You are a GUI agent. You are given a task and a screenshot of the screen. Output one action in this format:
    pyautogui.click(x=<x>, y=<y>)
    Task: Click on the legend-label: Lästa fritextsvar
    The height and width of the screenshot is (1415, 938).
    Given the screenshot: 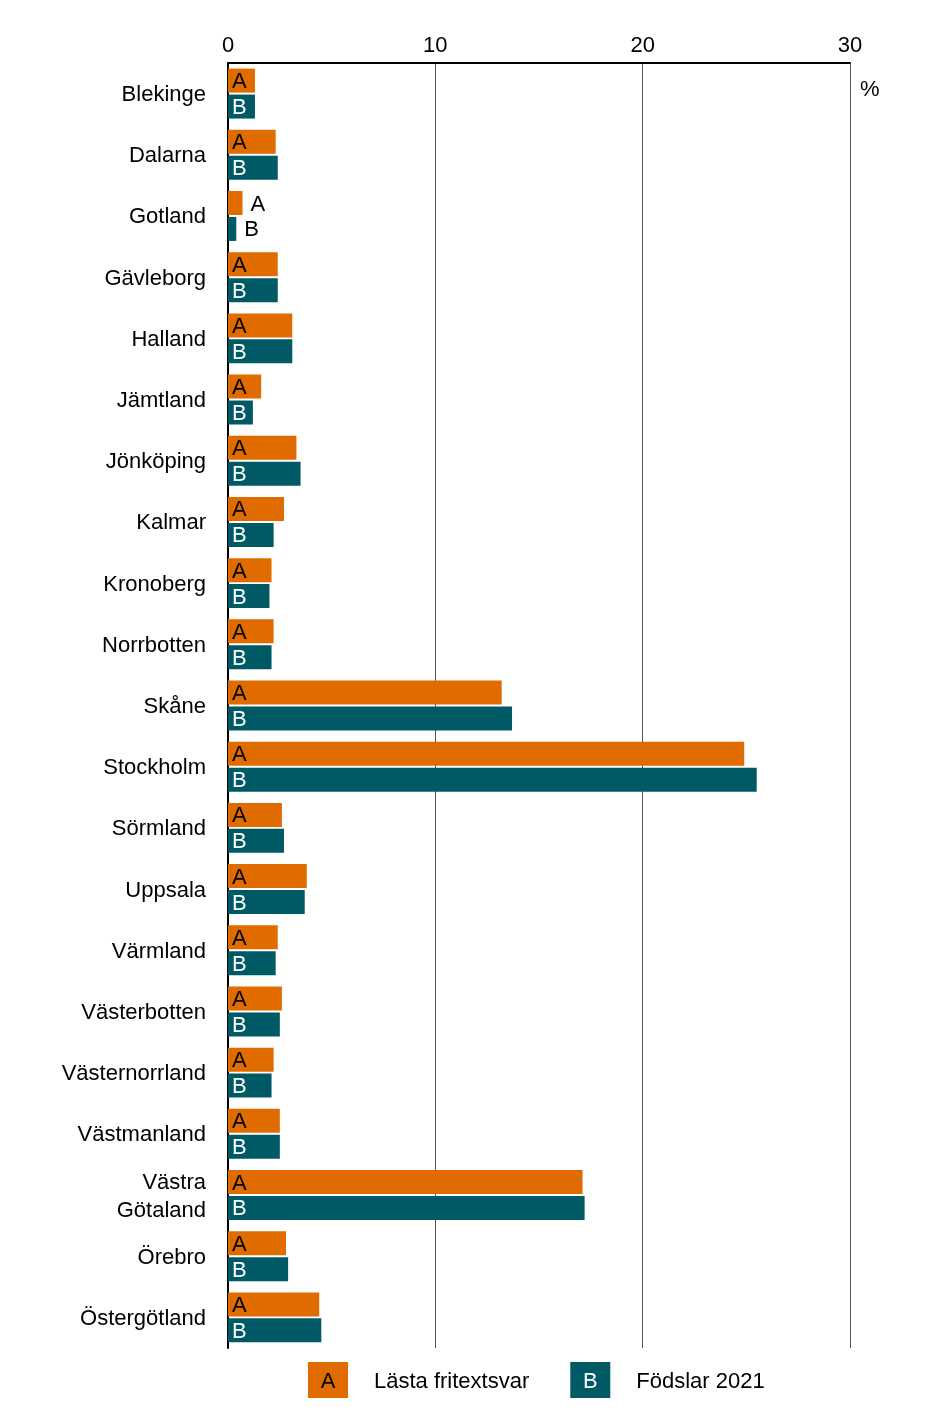 What is the action you would take?
    pyautogui.click(x=452, y=1380)
    